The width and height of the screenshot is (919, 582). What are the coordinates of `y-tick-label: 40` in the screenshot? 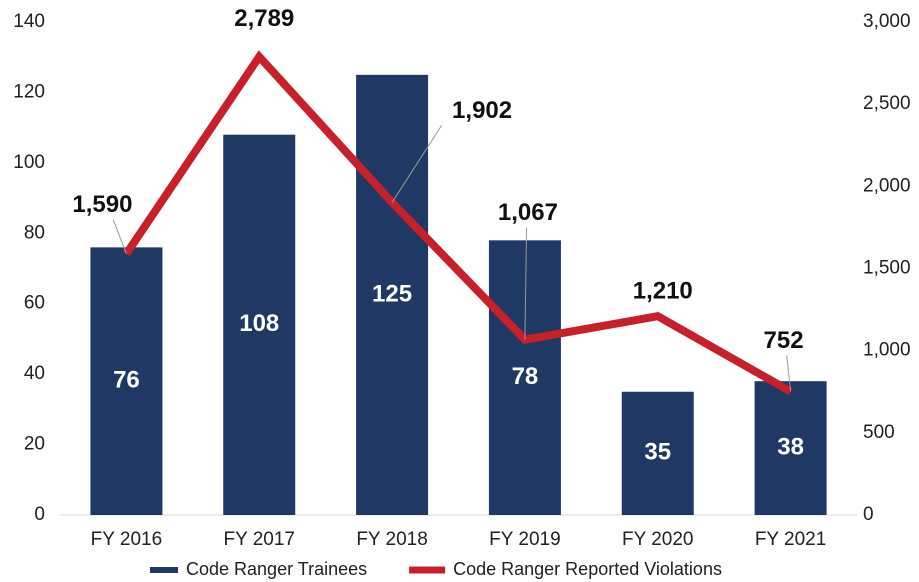 It's located at (34, 373).